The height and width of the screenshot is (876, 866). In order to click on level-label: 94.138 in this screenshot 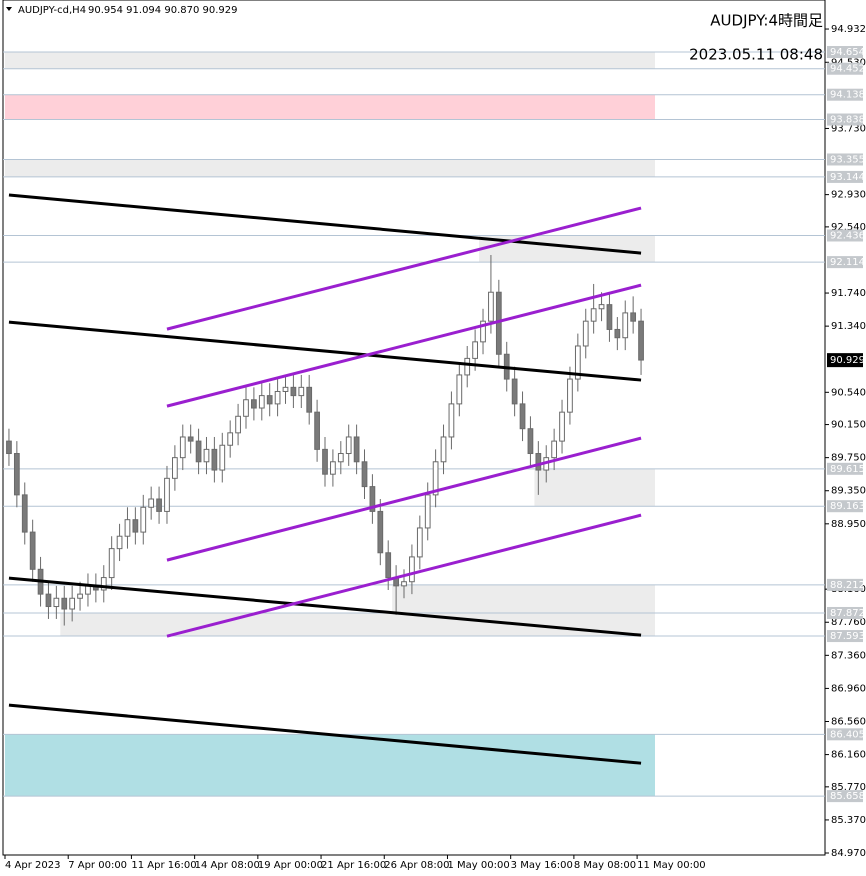, I will do `click(847, 95)`.